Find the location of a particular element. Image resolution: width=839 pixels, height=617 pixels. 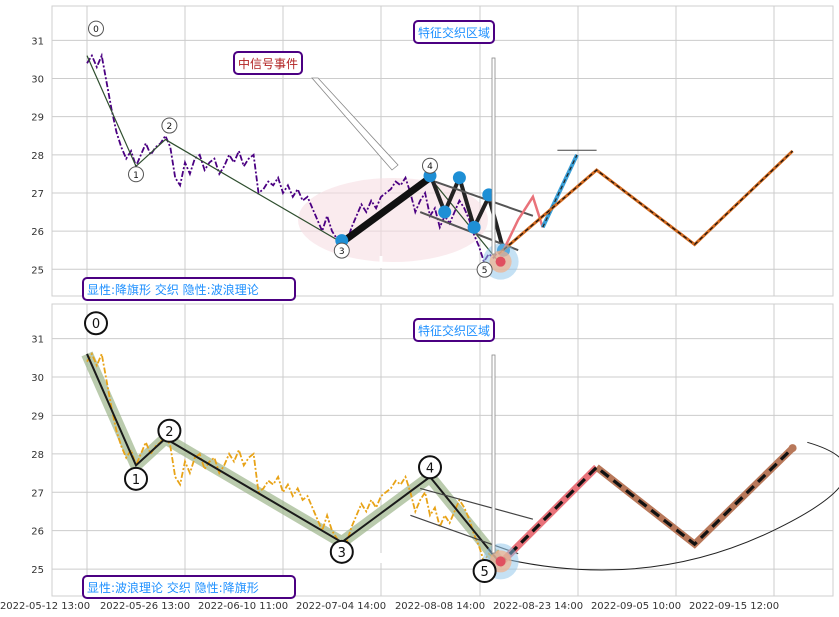

projection-leg is located at coordinates (523, 222).